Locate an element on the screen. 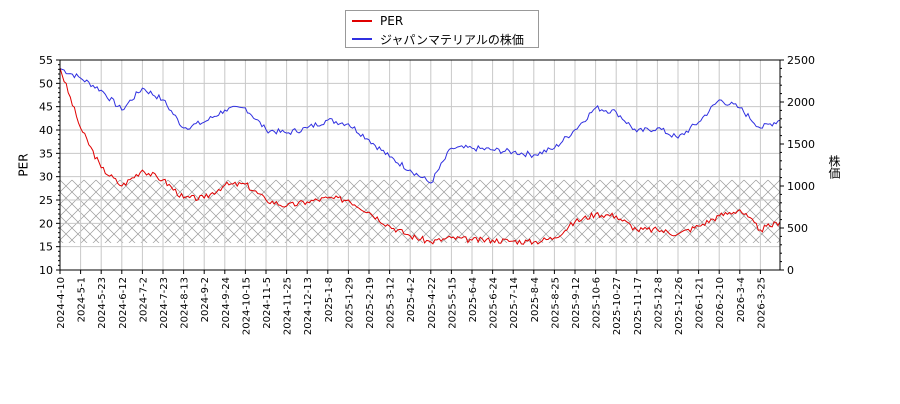  x-tick-label: 2024-11-5 is located at coordinates (267, 303).